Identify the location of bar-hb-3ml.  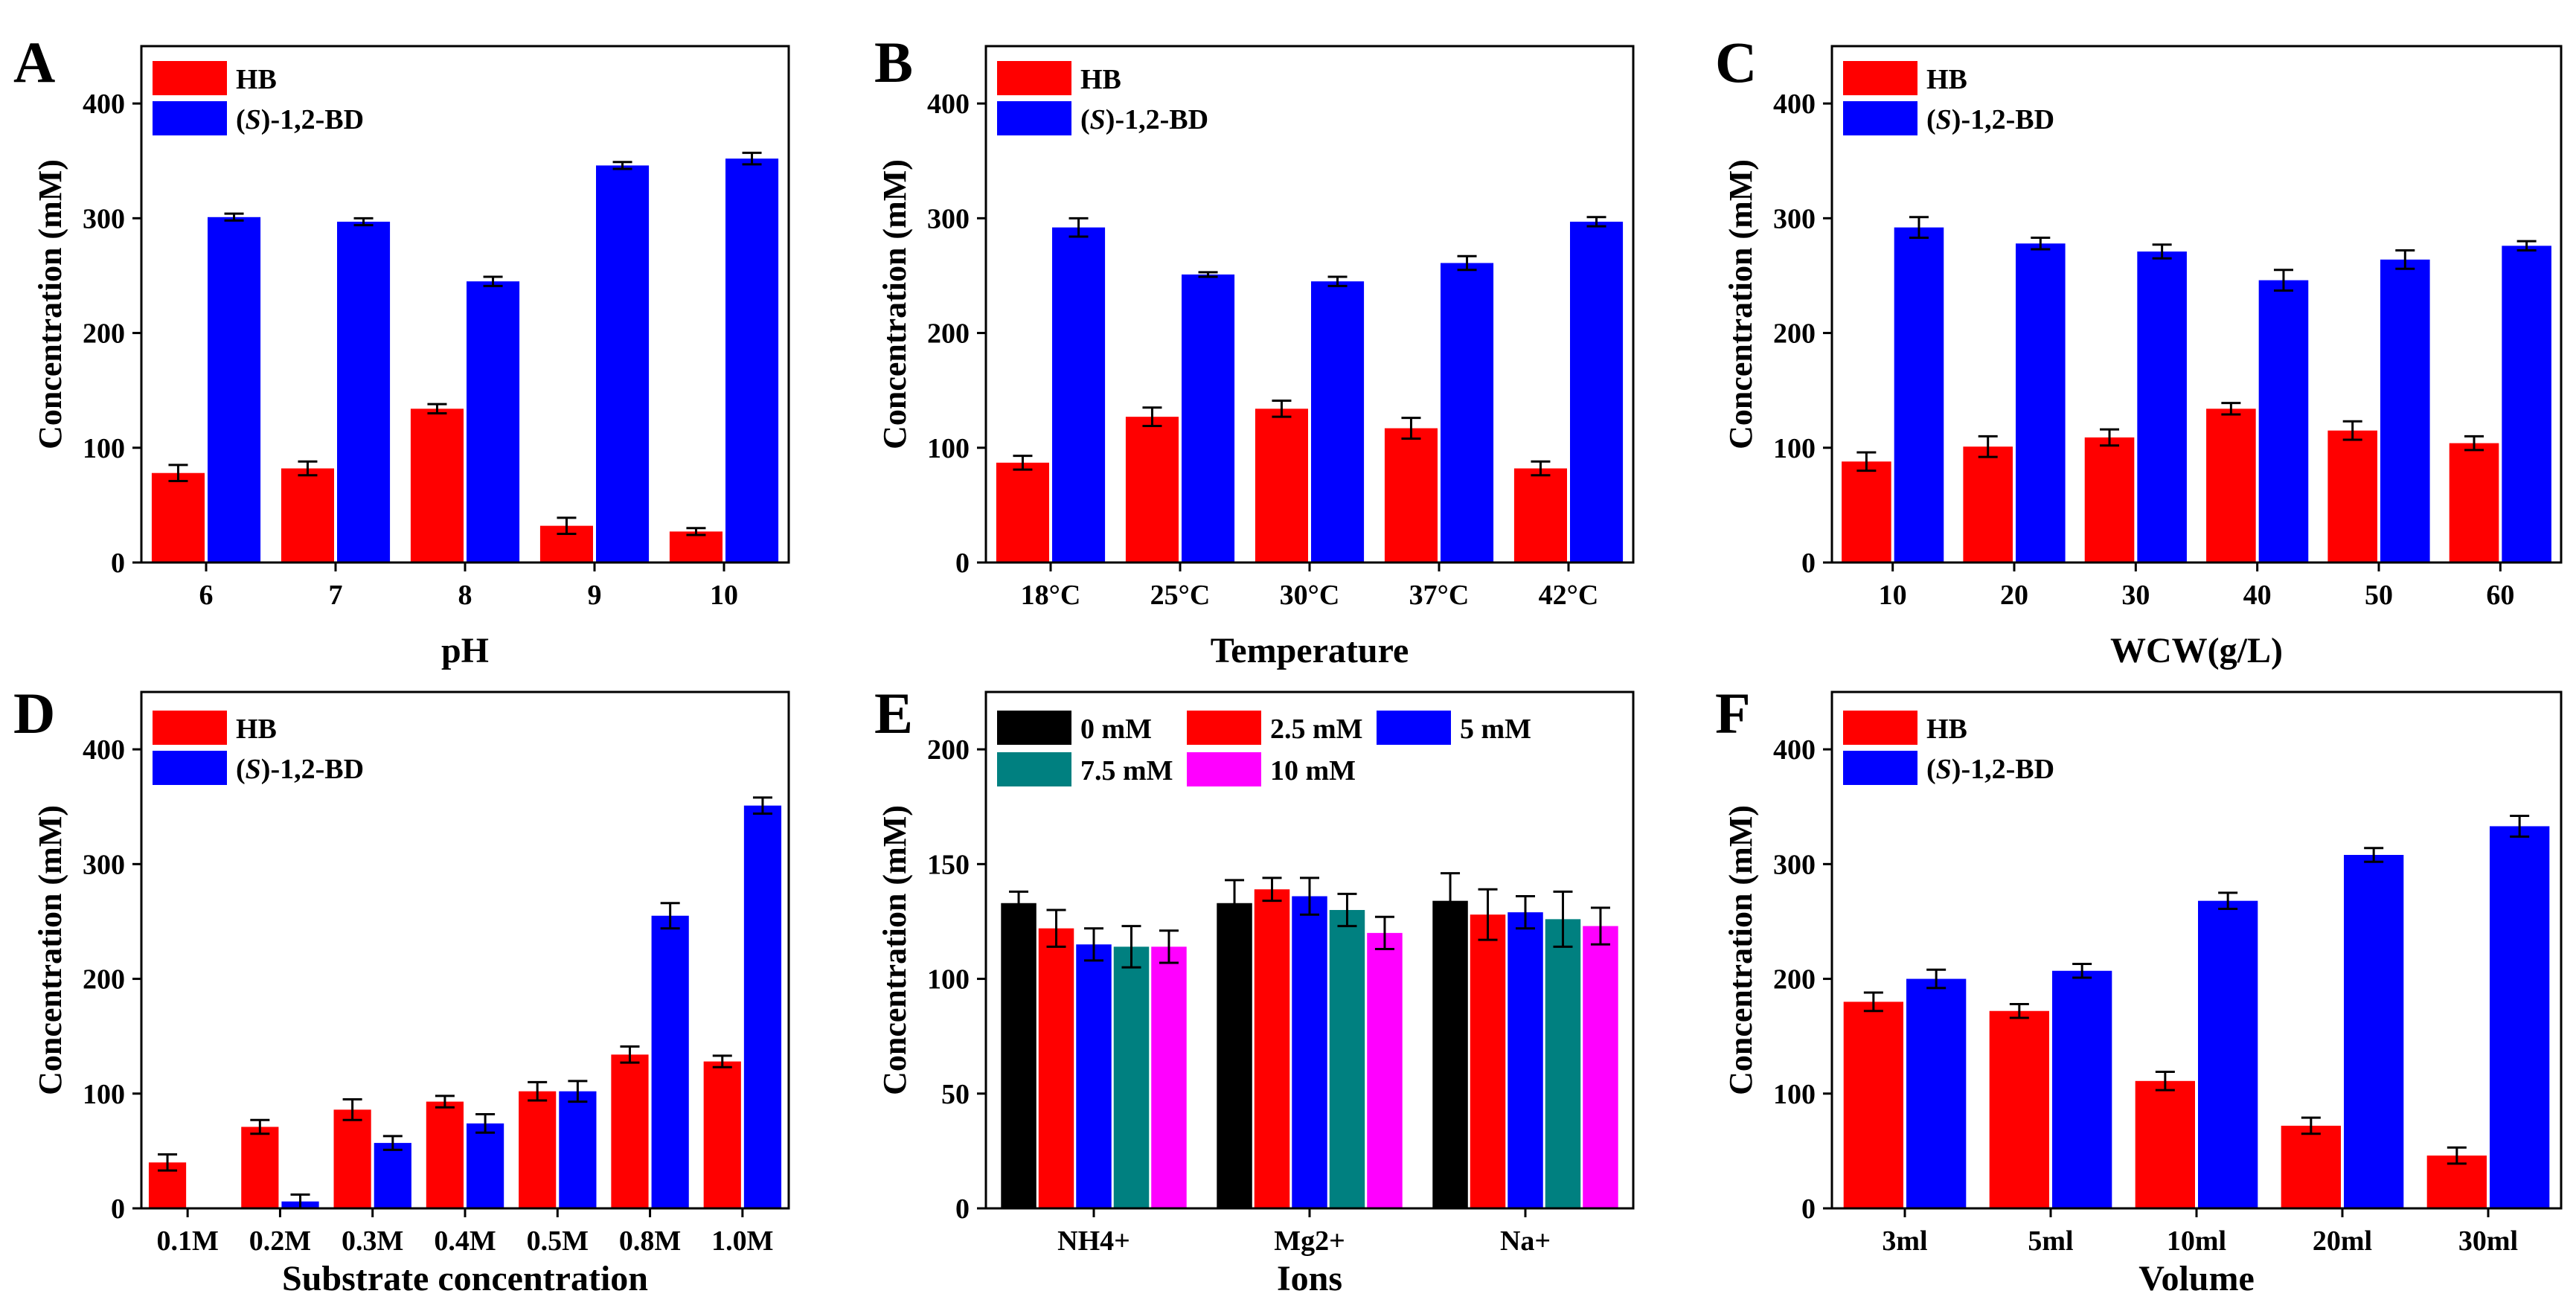
(1873, 1104).